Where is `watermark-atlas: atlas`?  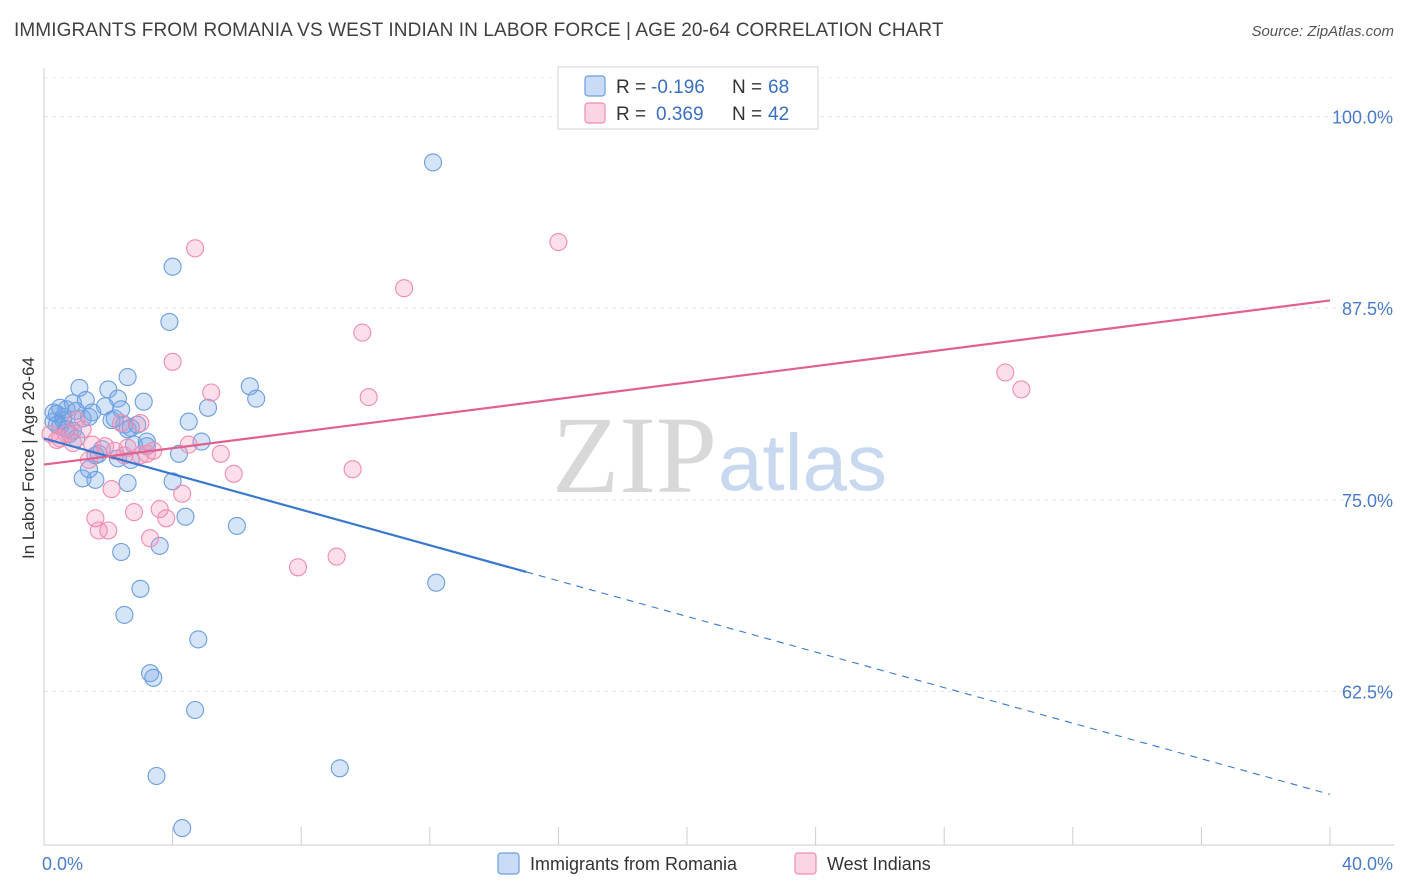
watermark-atlas: atlas is located at coordinates (802, 462).